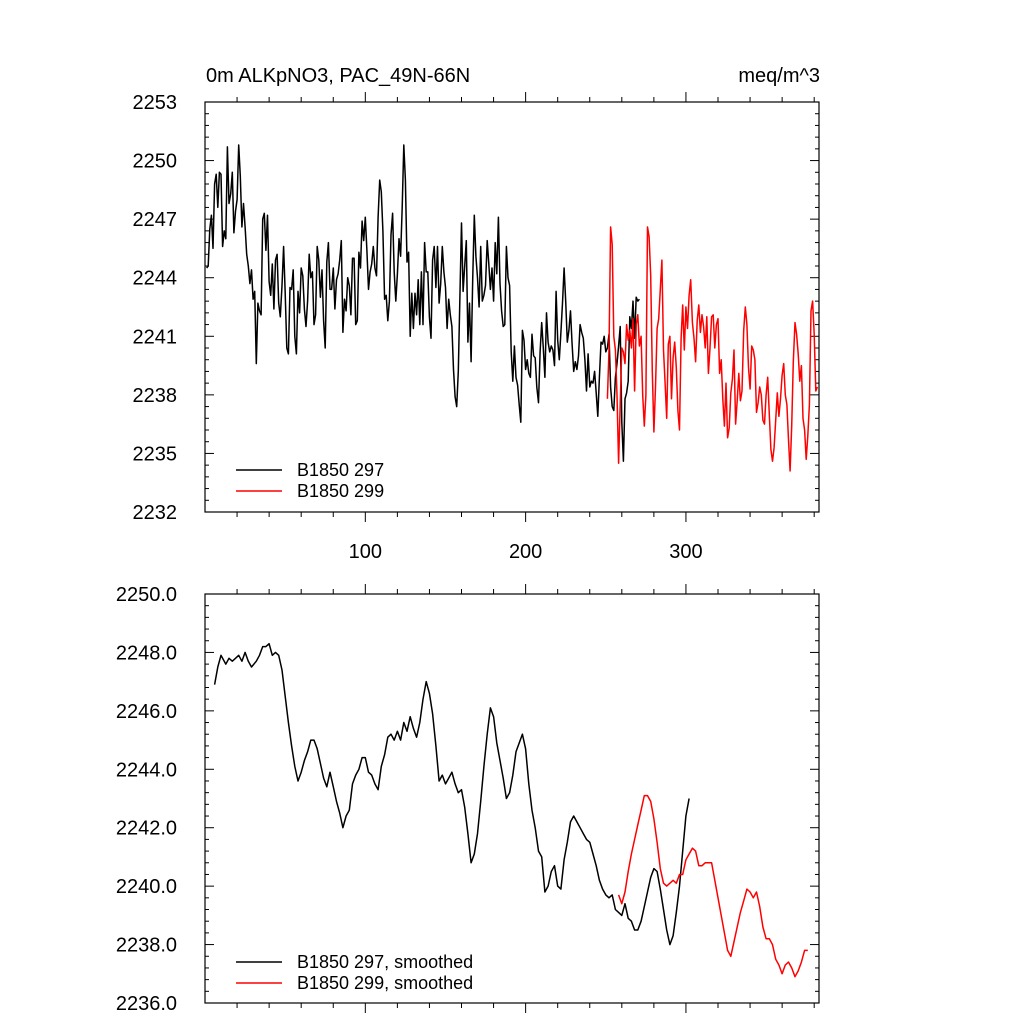 The width and height of the screenshot is (1024, 1024). Describe the element at coordinates (155, 454) in the screenshot. I see `top-y-tick-label: 2235` at that location.